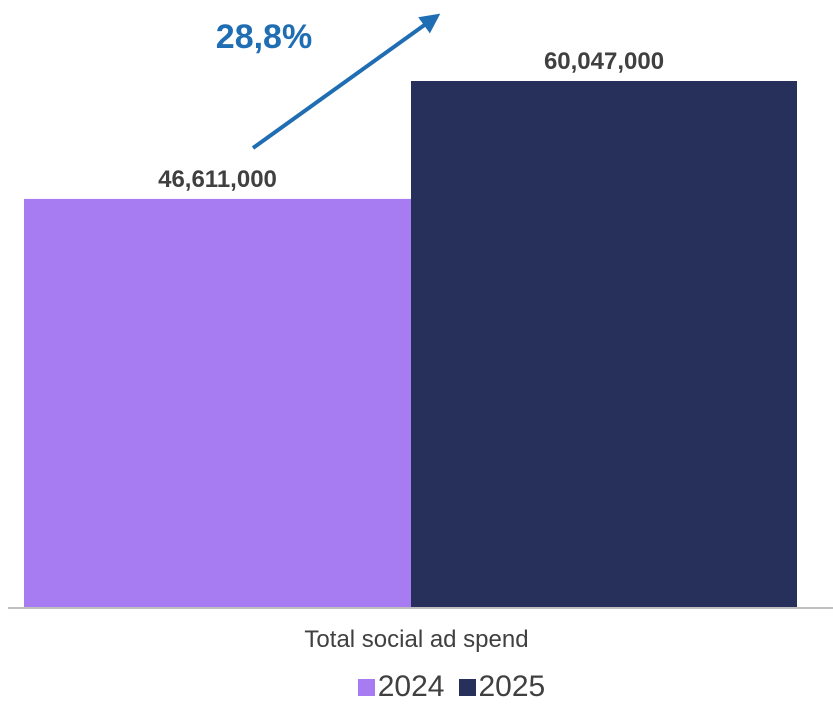 This screenshot has height=707, width=833. Describe the element at coordinates (416, 639) in the screenshot. I see `category-label: Total social ad spend` at that location.